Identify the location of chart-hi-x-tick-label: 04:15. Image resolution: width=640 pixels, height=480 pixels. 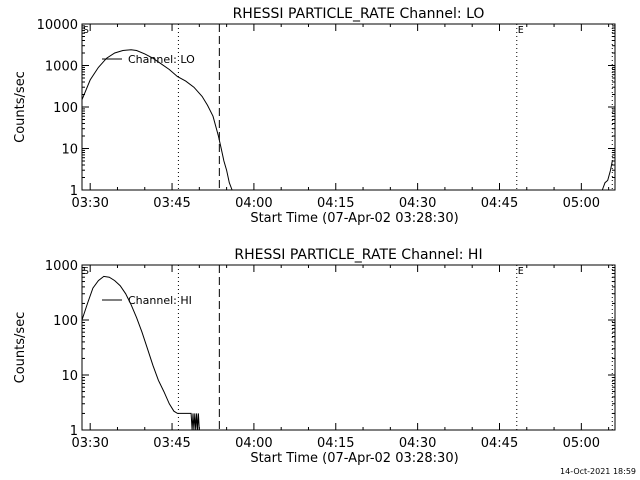
(335, 443).